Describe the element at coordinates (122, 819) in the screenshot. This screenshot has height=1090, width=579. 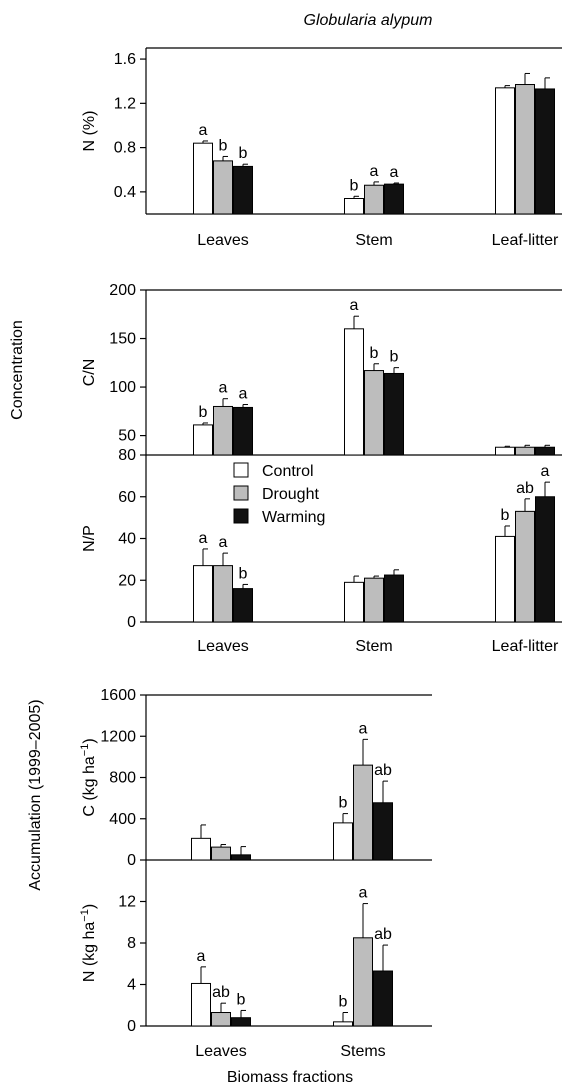
I see `y-tick-label: 400` at that location.